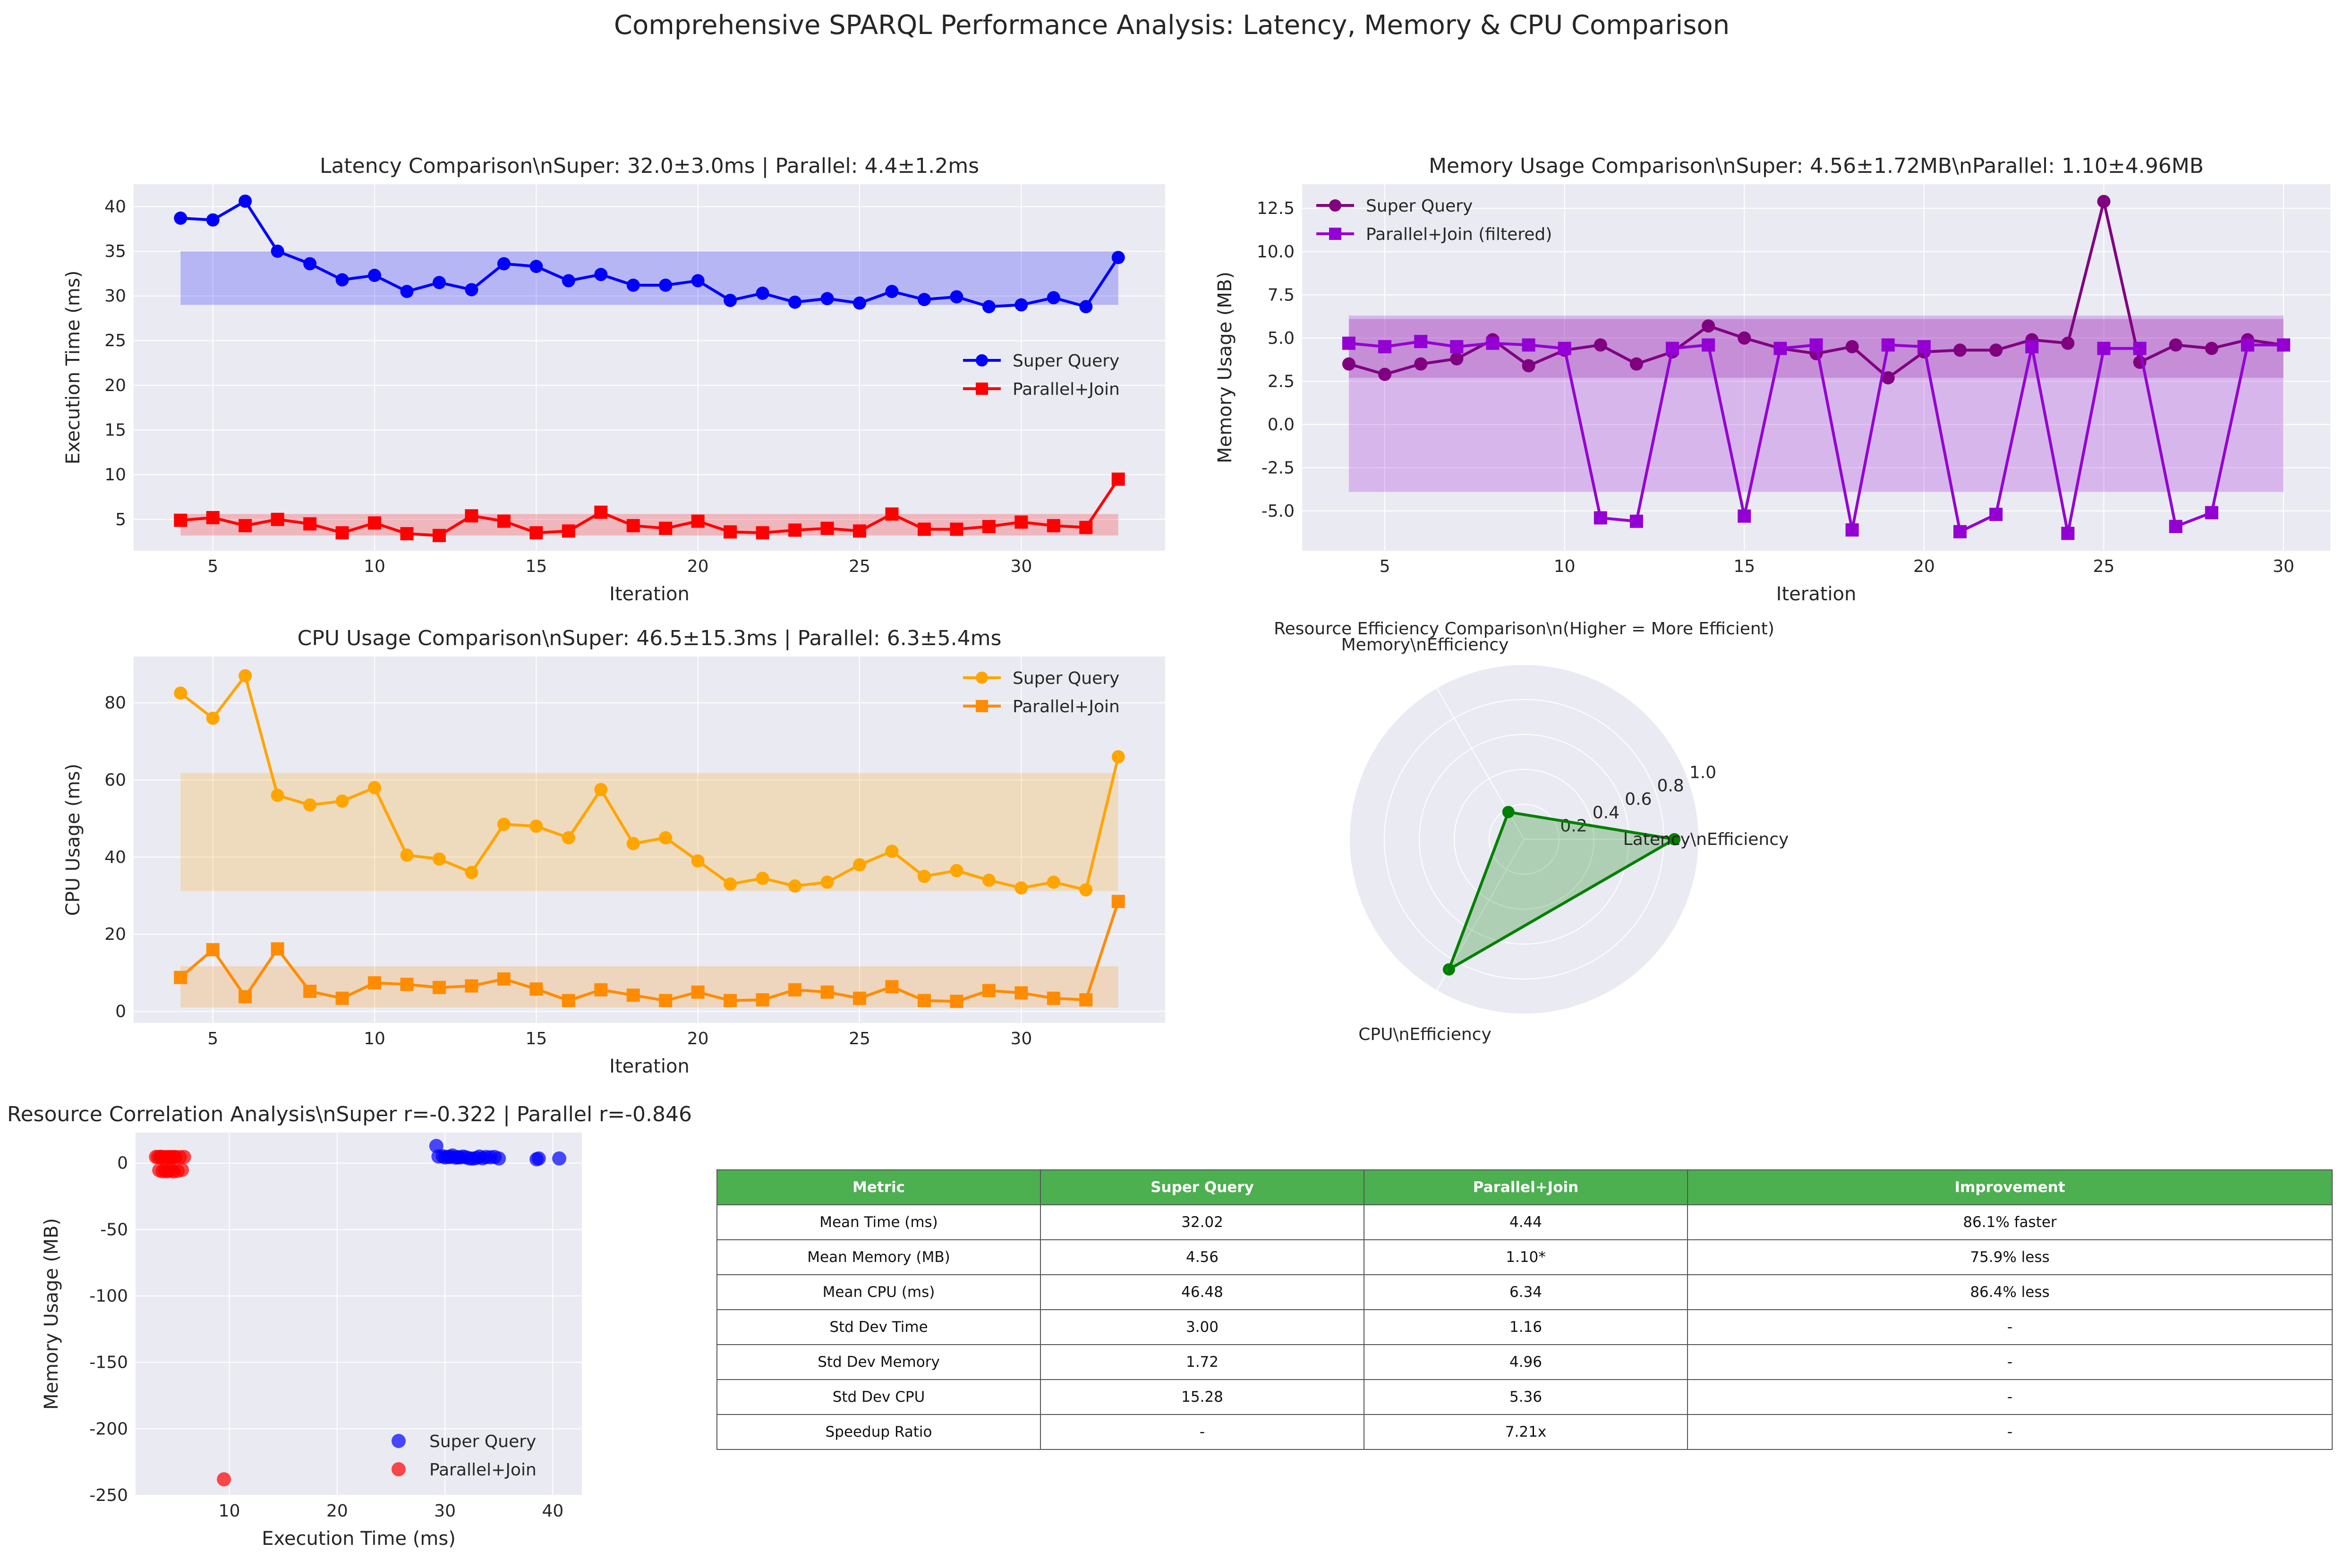  I want to click on radar-point, so click(1508, 812).